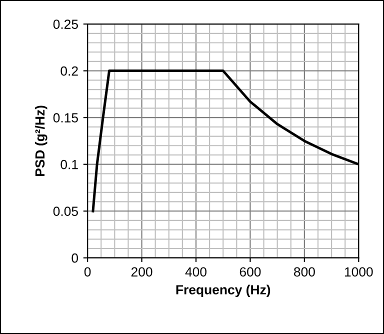  Describe the element at coordinates (87, 272) in the screenshot. I see `x-tick-label: 0` at that location.